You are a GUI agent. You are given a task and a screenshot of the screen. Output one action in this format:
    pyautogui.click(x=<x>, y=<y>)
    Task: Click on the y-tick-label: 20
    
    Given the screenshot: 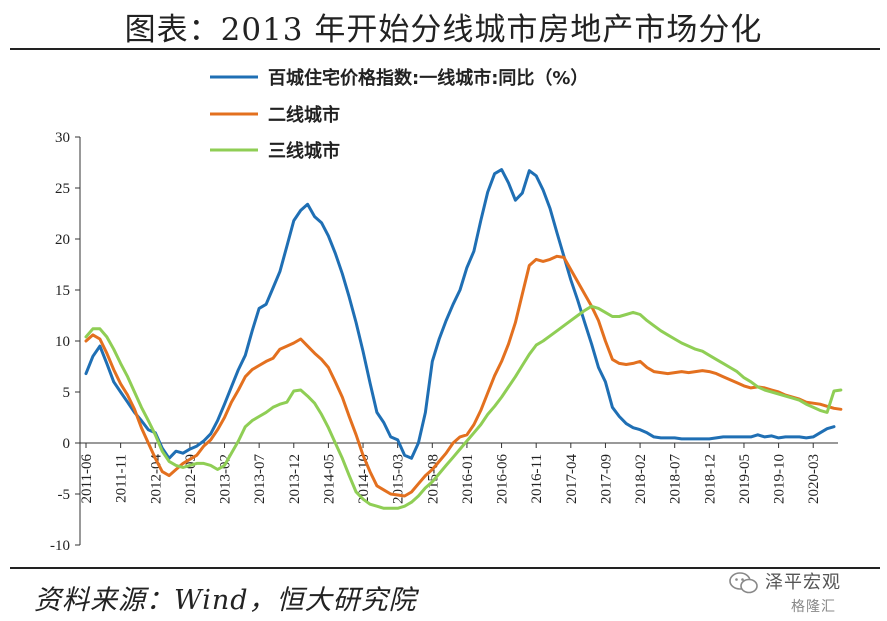 What is the action you would take?
    pyautogui.click(x=62, y=240)
    